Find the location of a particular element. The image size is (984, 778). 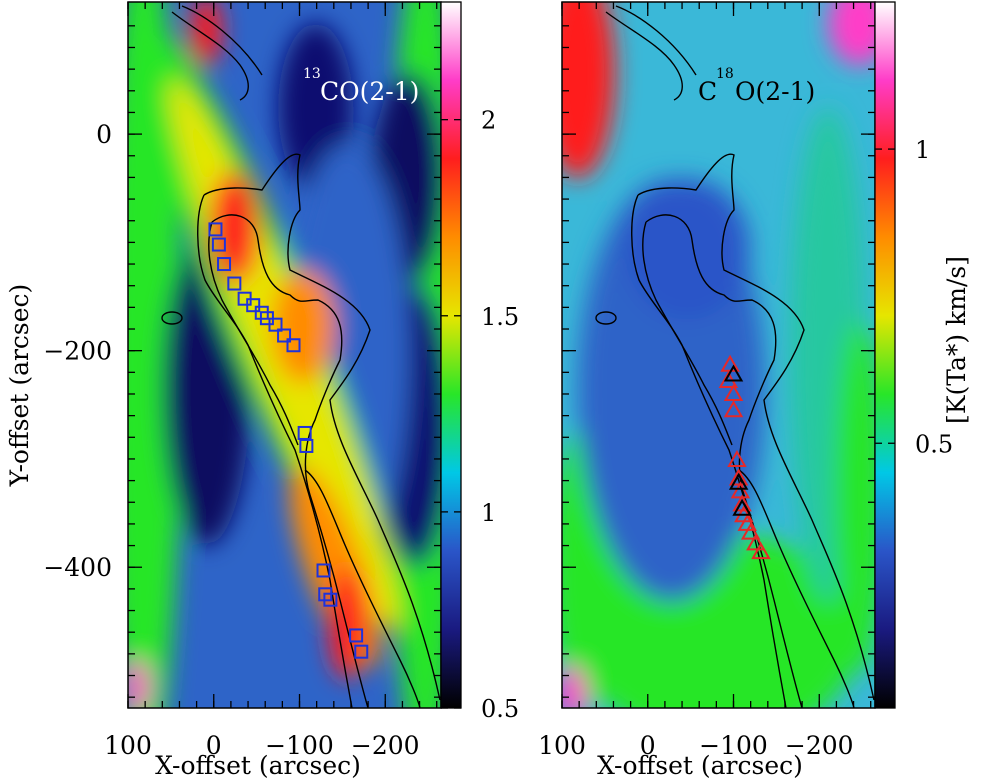

panel-13co-colorbar-ticks: 0.5 1 1.5 2 is located at coordinates (480, 415).